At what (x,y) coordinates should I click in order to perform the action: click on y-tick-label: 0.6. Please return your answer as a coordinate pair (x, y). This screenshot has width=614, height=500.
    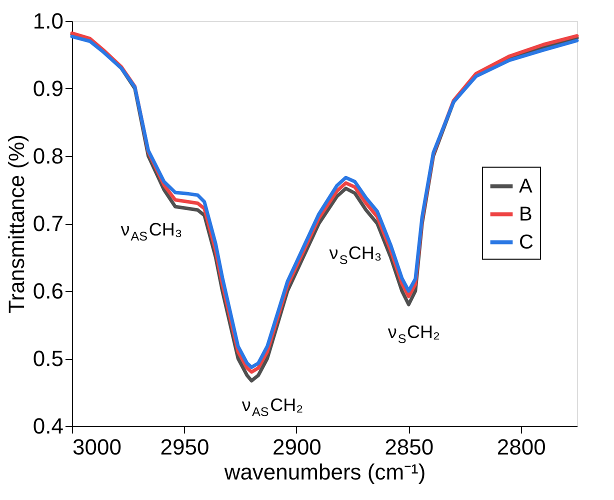
    Looking at the image, I should click on (48, 291).